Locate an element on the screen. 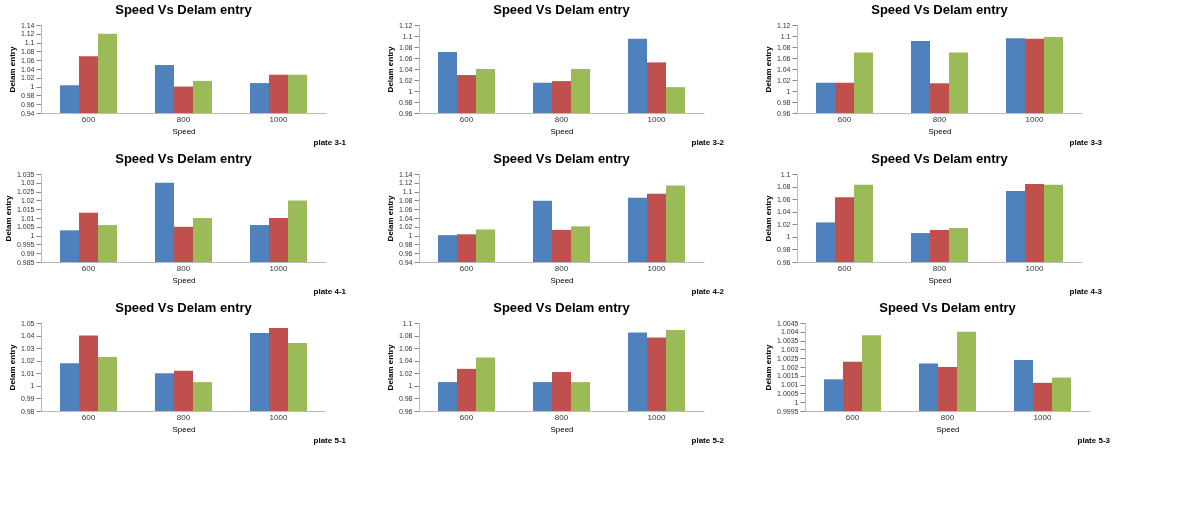 This screenshot has width=1199, height=513. text: plate 3-2 is located at coordinates (708, 142).